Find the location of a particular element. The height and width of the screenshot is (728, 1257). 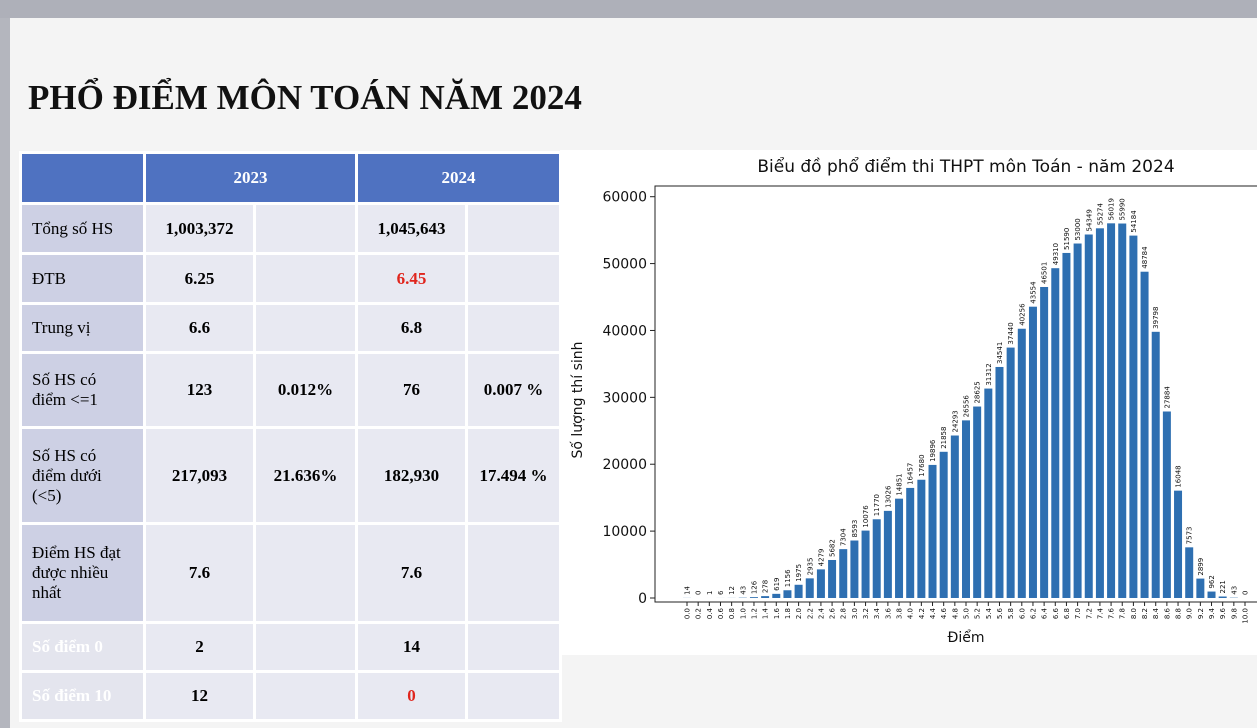

top-bar is located at coordinates (628, 9).